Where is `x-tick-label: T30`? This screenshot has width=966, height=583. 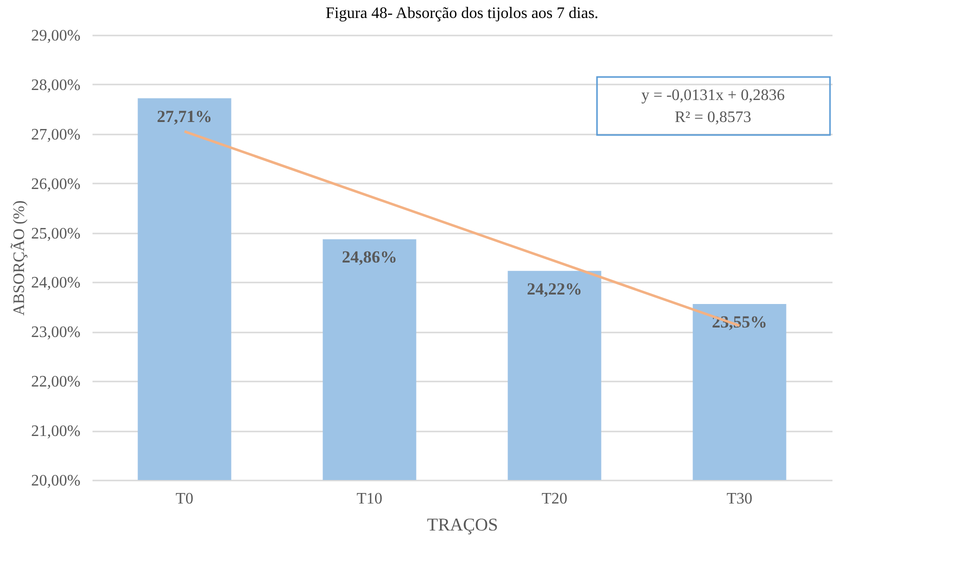 x-tick-label: T30 is located at coordinates (739, 499).